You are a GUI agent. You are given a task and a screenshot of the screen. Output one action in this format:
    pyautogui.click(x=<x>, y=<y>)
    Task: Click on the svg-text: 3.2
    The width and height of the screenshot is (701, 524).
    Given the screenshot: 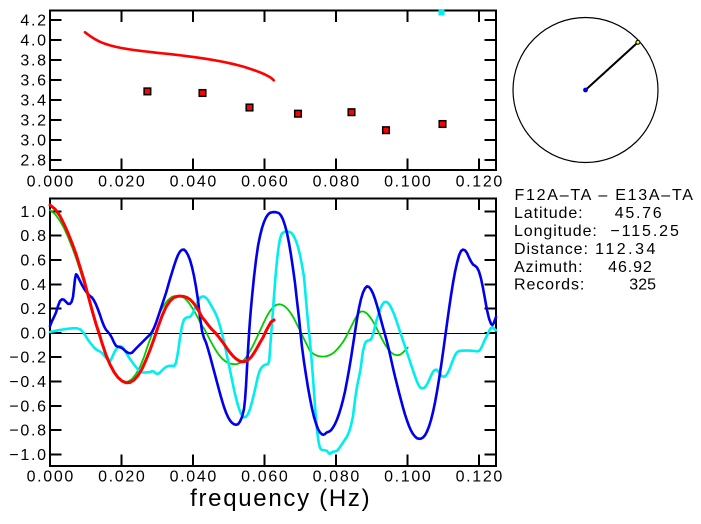 What is the action you would take?
    pyautogui.click(x=33, y=121)
    